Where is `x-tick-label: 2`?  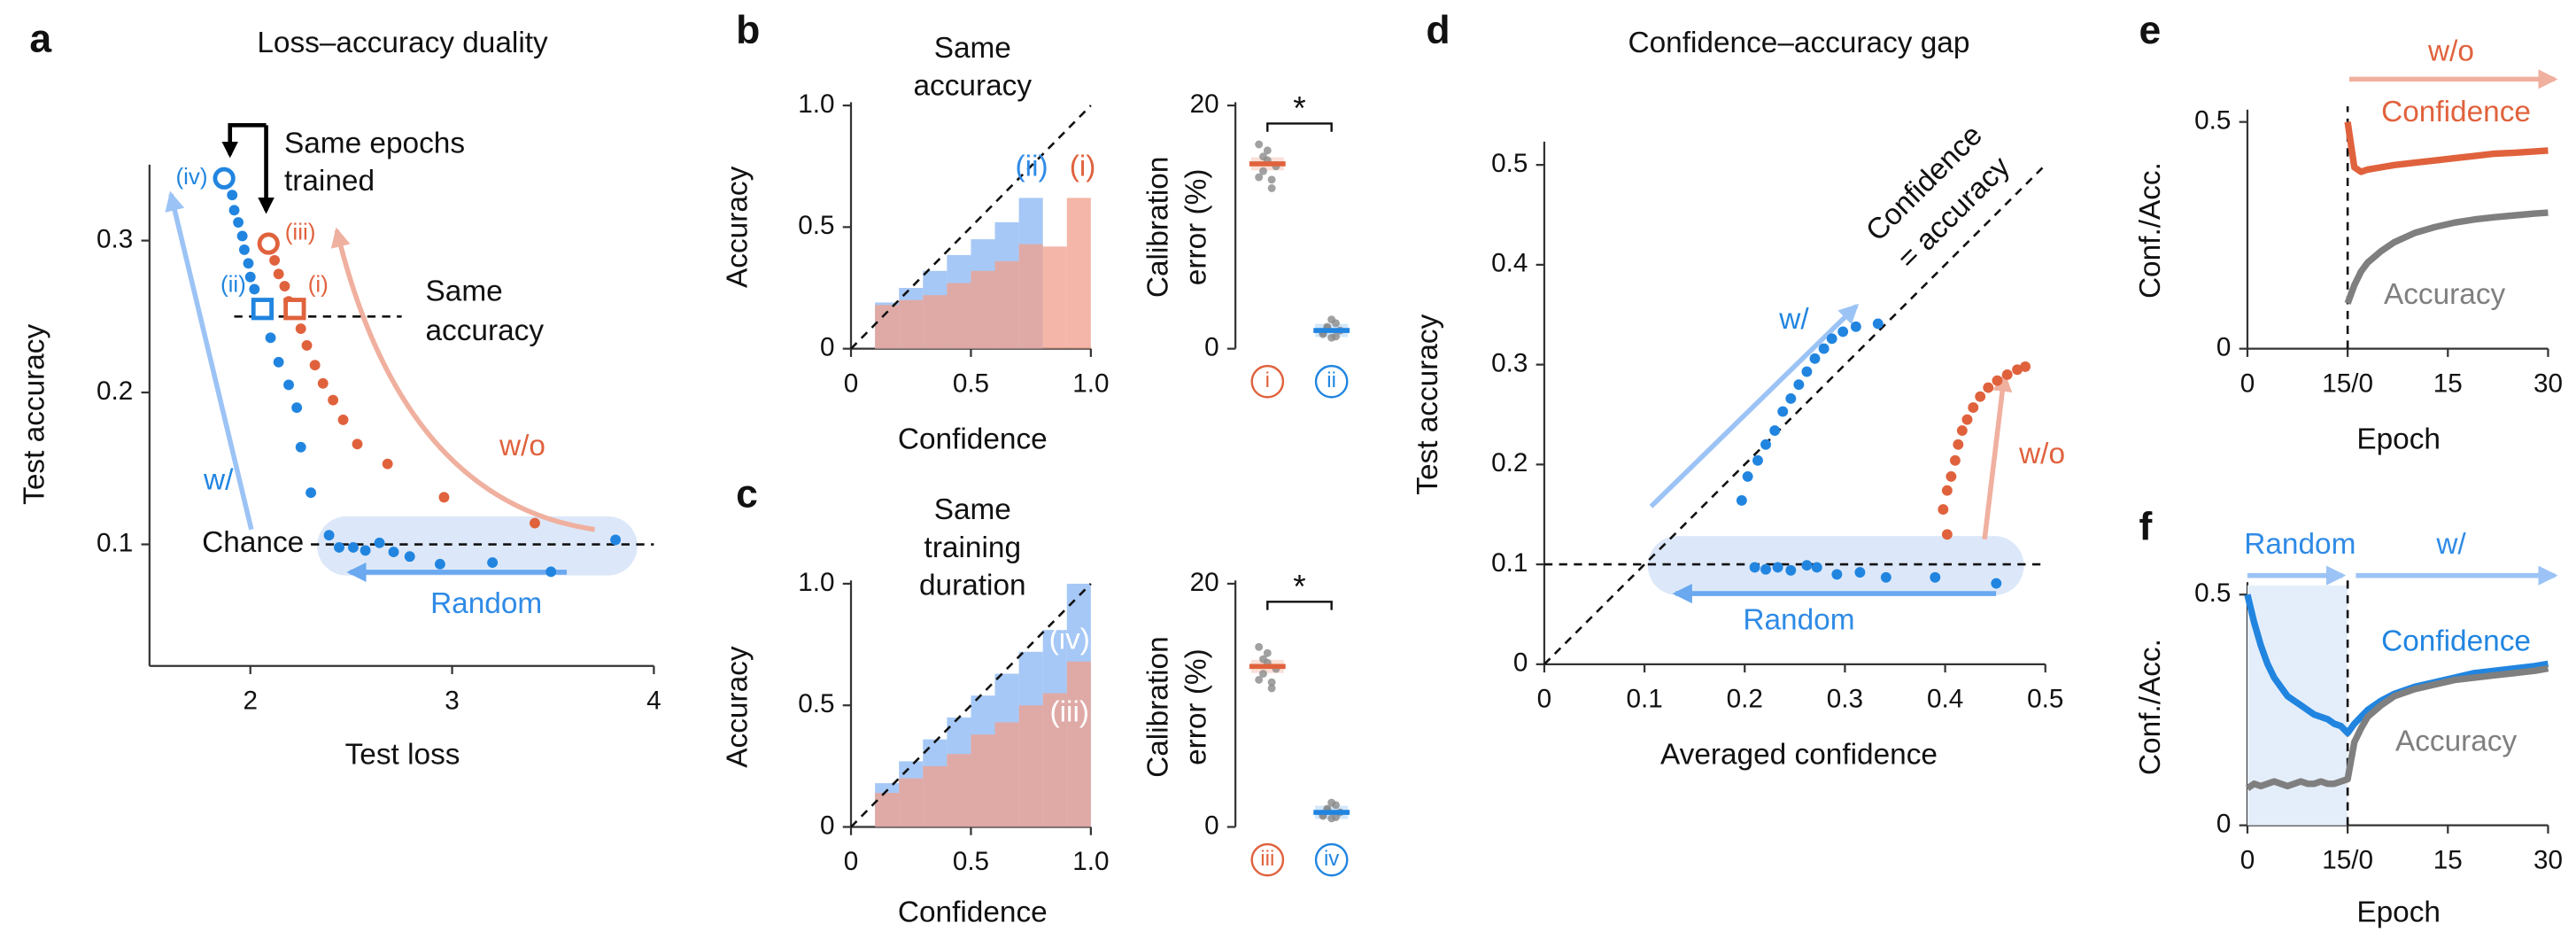 x-tick-label: 2 is located at coordinates (250, 700).